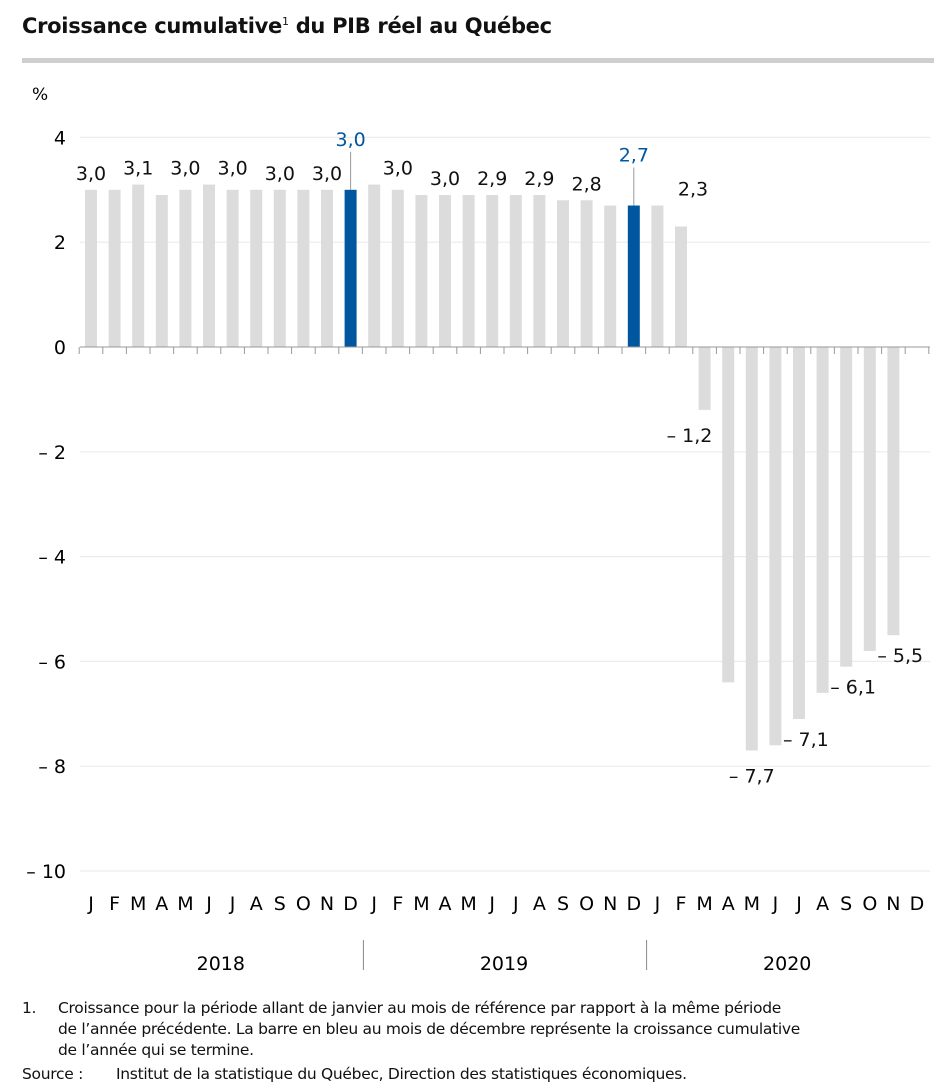 This screenshot has height=1090, width=950. What do you see at coordinates (787, 964) in the screenshot?
I see `x-year-label: 2020` at bounding box center [787, 964].